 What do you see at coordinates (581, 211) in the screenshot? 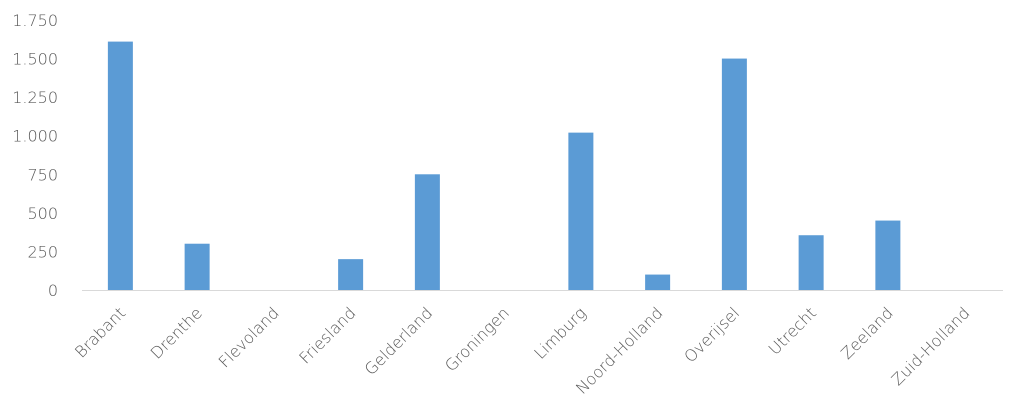
I see `bar-limburg` at bounding box center [581, 211].